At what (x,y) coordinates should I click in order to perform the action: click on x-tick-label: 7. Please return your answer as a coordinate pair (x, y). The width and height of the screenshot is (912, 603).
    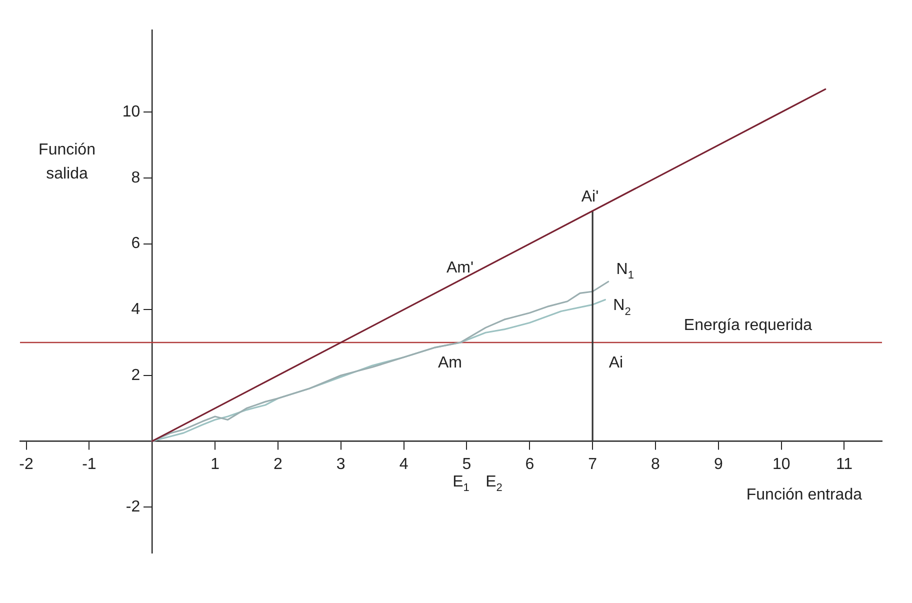
    Looking at the image, I should click on (593, 465).